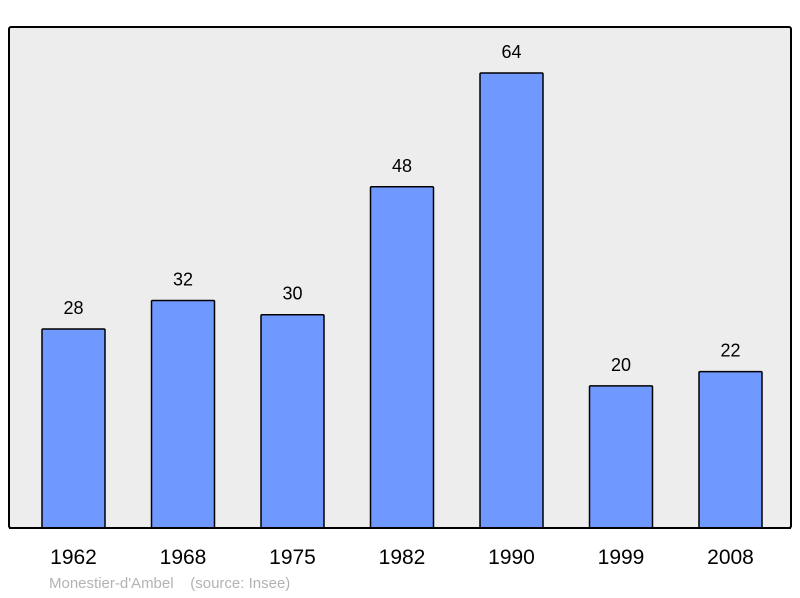 This screenshot has height=598, width=800. What do you see at coordinates (730, 449) in the screenshot?
I see `bar-2008` at bounding box center [730, 449].